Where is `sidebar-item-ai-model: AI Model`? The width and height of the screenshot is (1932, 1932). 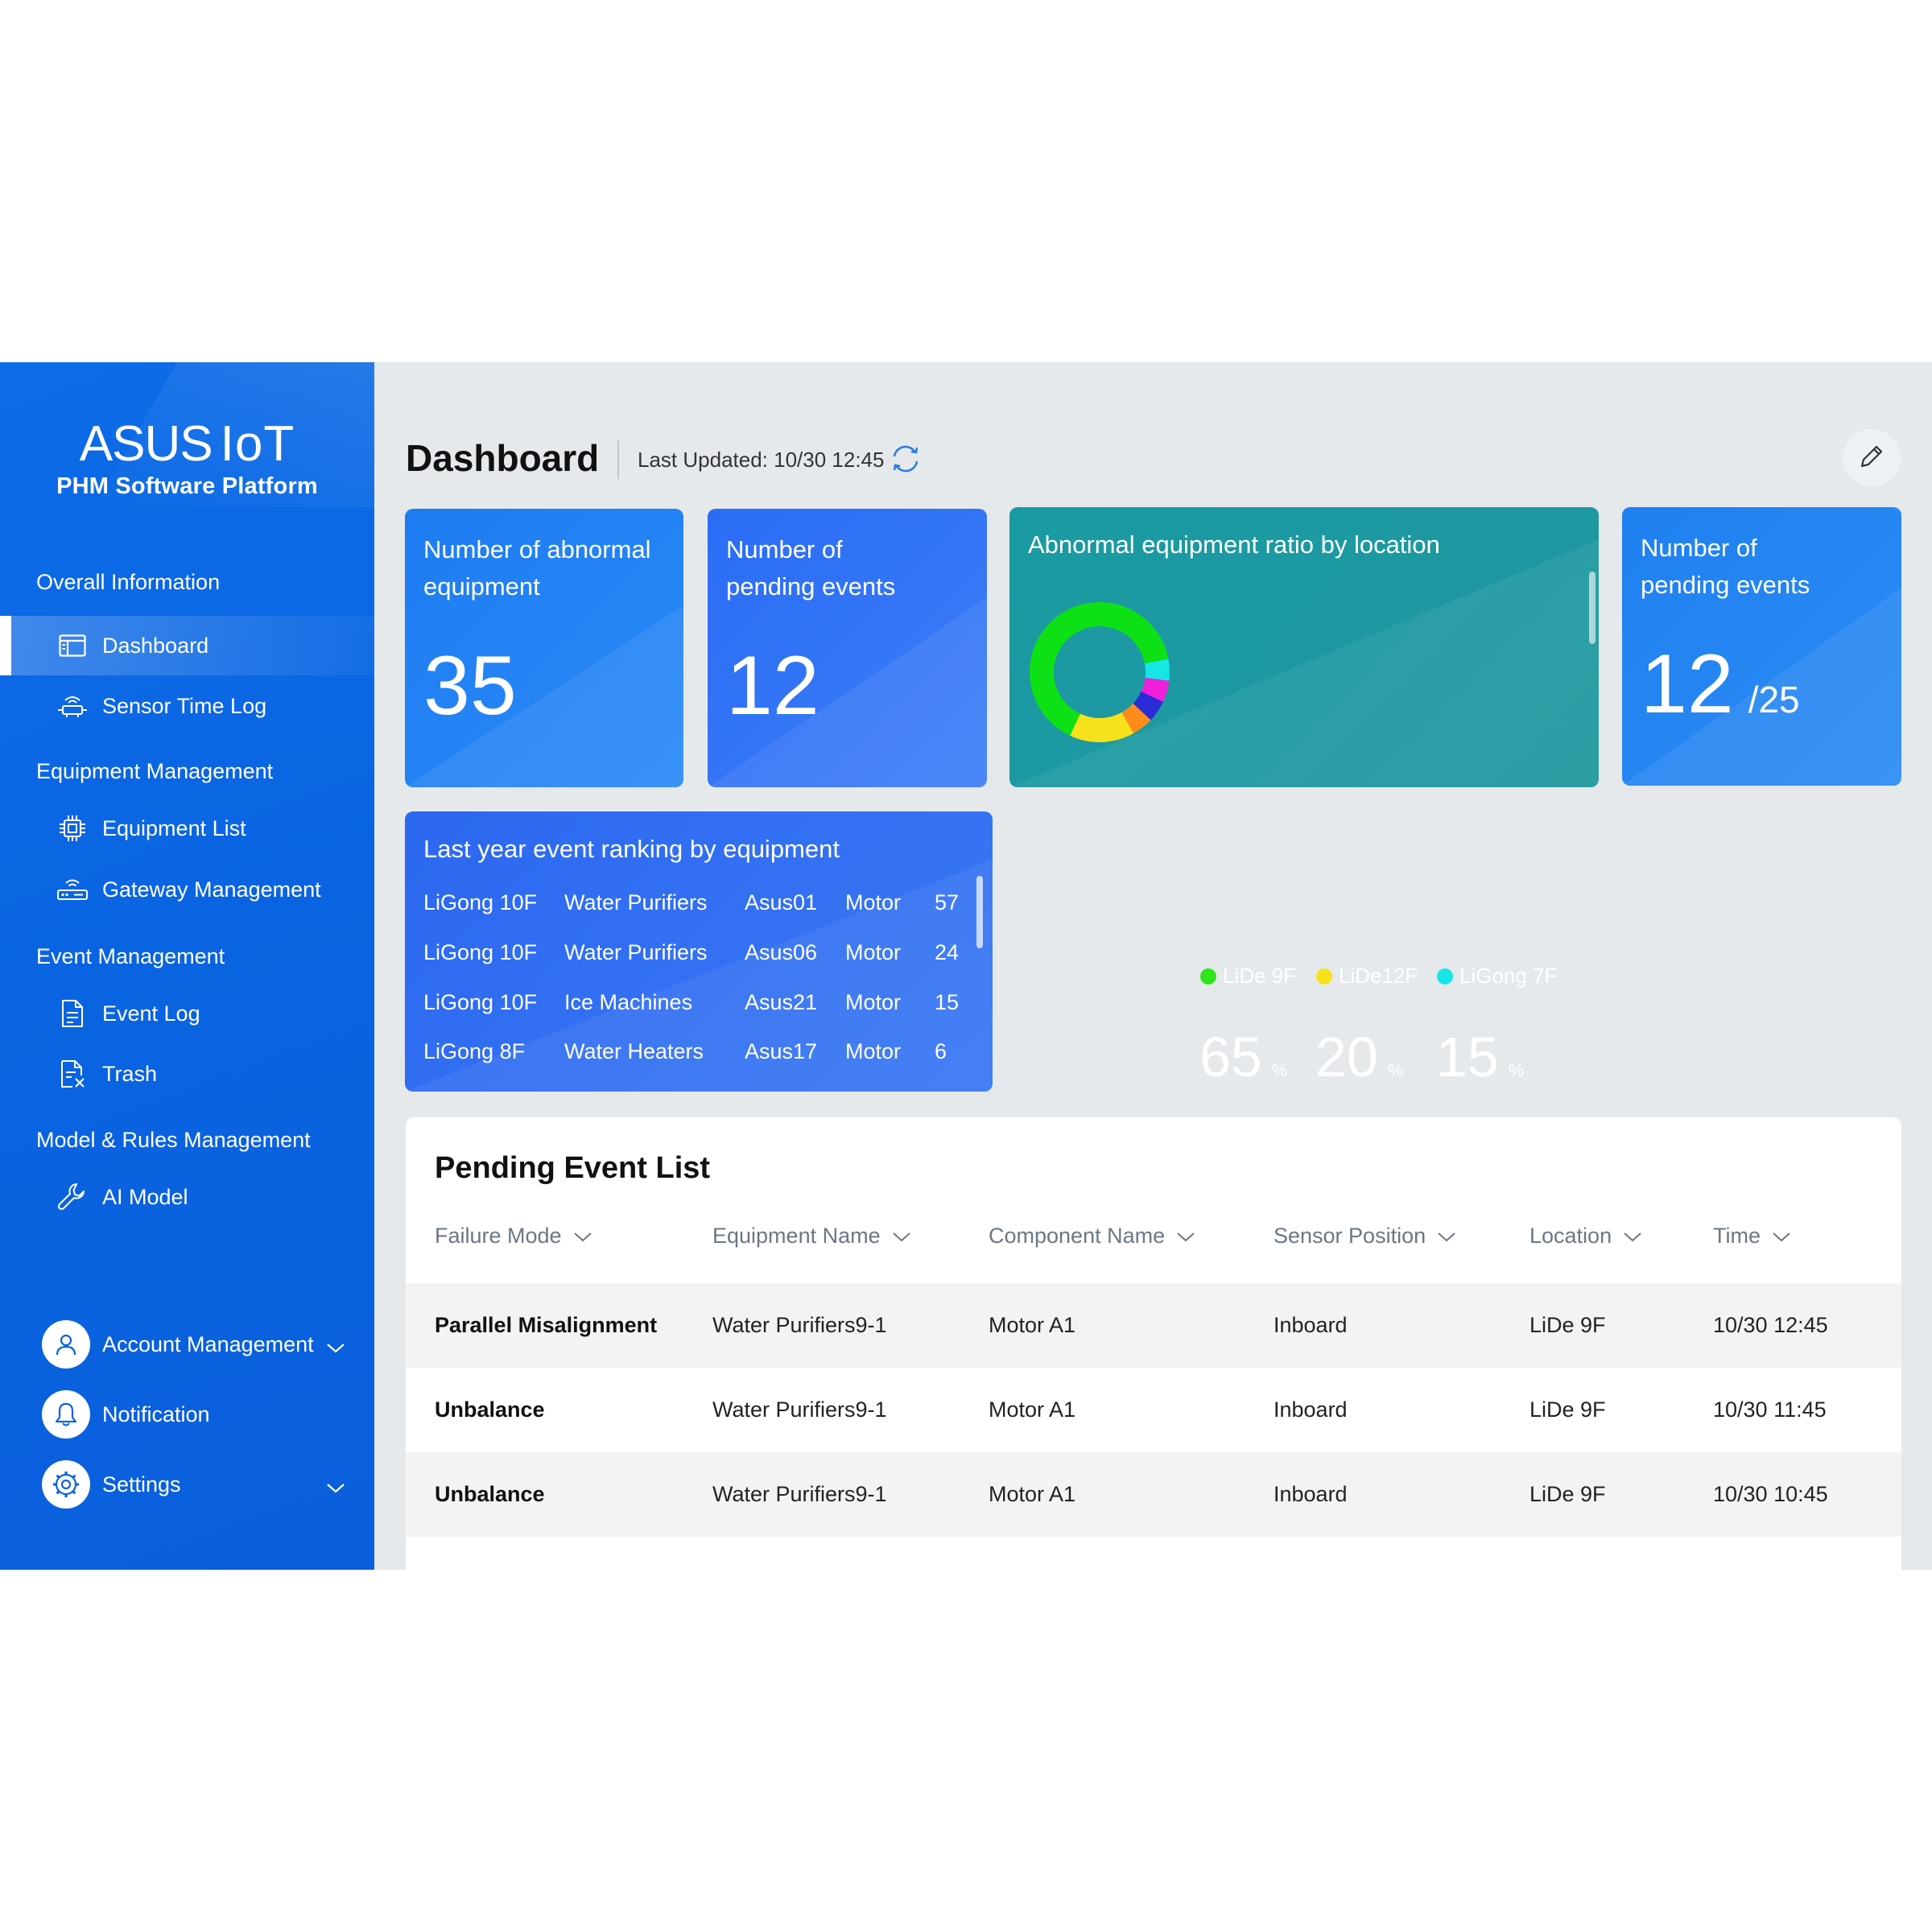
sidebar-item-ai-model: AI Model is located at coordinates (187, 1197).